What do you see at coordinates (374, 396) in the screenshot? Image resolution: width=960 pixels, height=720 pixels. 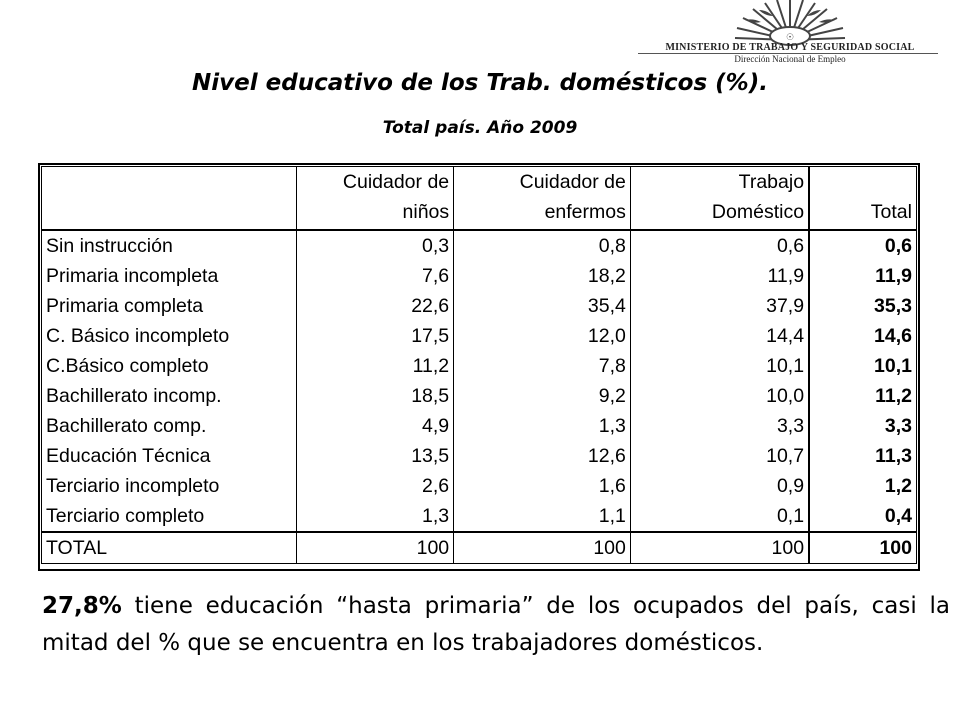 I see `table-cell: 18,5` at bounding box center [374, 396].